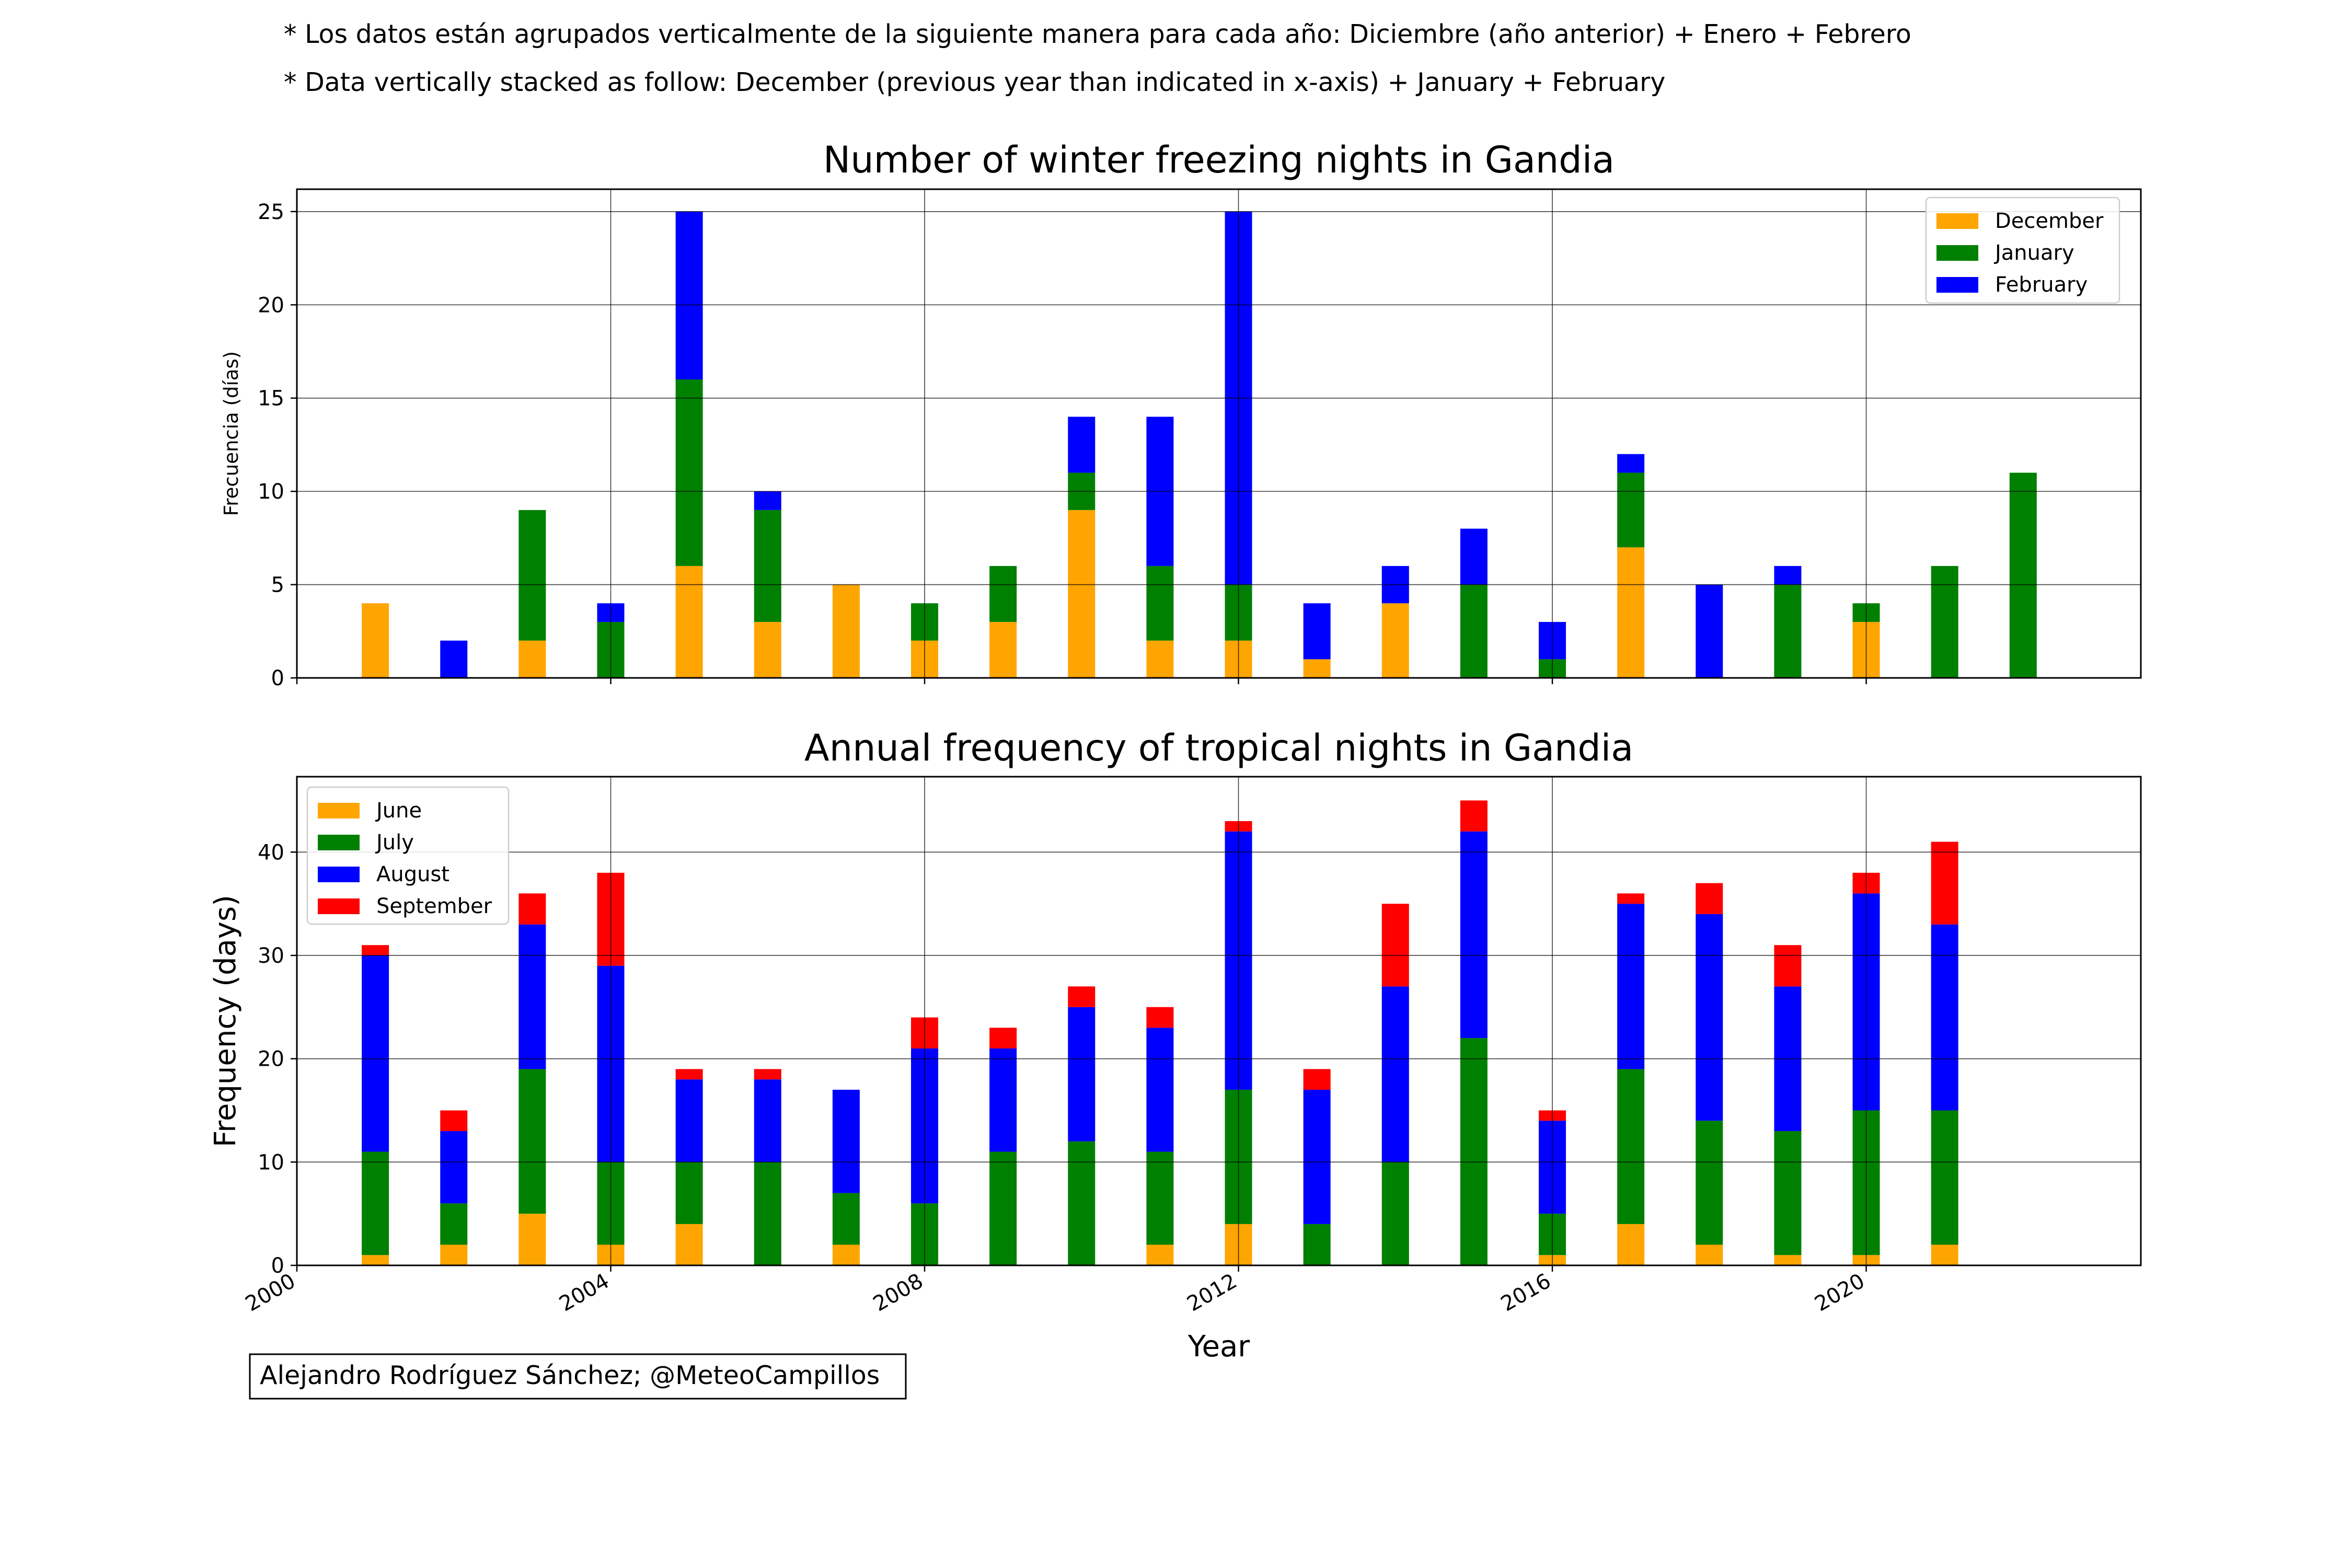 This screenshot has height=1568, width=2352. What do you see at coordinates (532, 1239) in the screenshot?
I see `tropical-bar-june-2003` at bounding box center [532, 1239].